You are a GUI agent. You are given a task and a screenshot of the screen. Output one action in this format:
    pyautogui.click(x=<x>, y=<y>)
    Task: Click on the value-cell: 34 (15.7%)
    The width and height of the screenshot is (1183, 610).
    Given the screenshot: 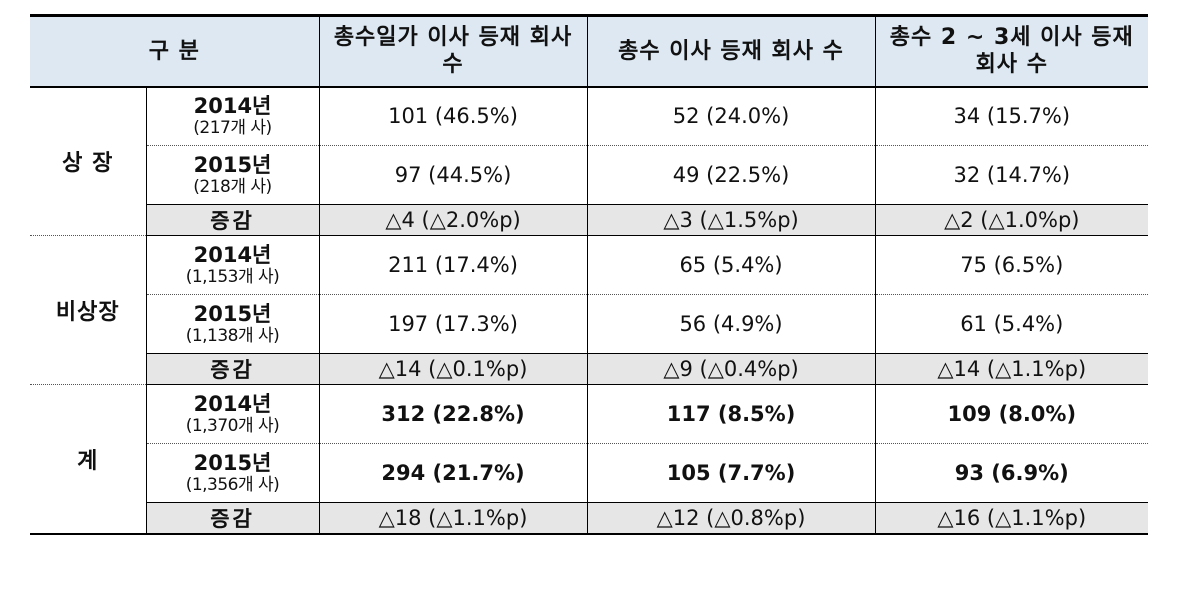 What is the action you would take?
    pyautogui.click(x=1012, y=116)
    